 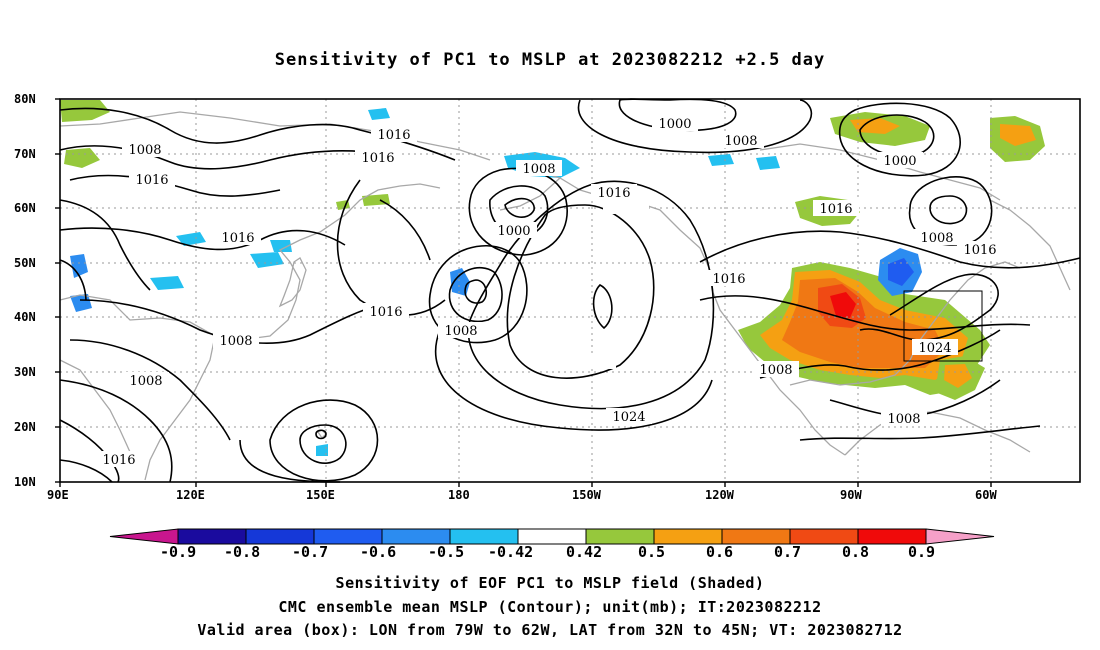 What do you see at coordinates (58, 495) in the screenshot?
I see `lon-label: 90E` at bounding box center [58, 495].